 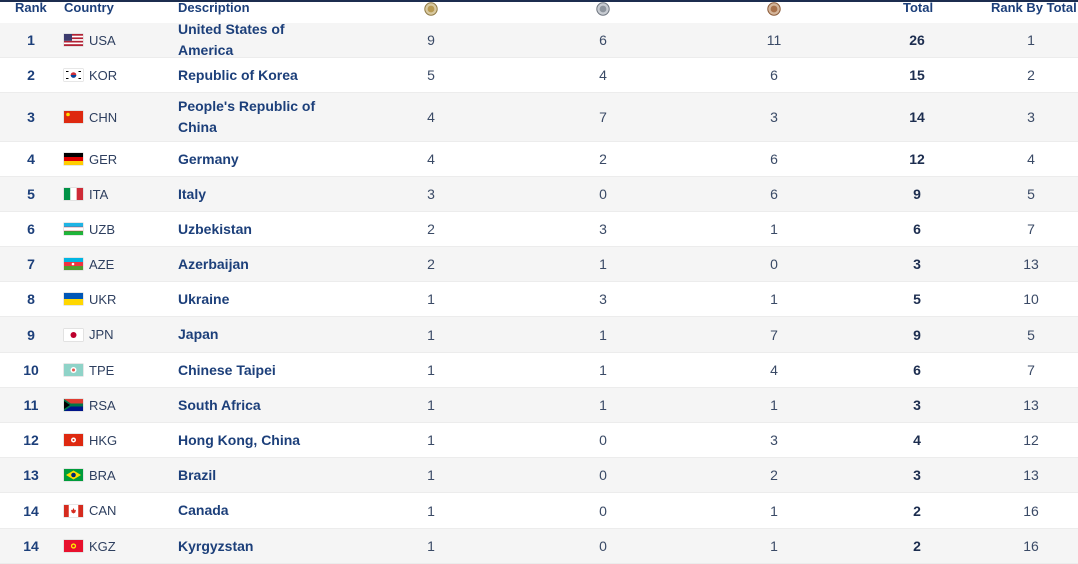 I want to click on bronze-count: 3, so click(x=774, y=117).